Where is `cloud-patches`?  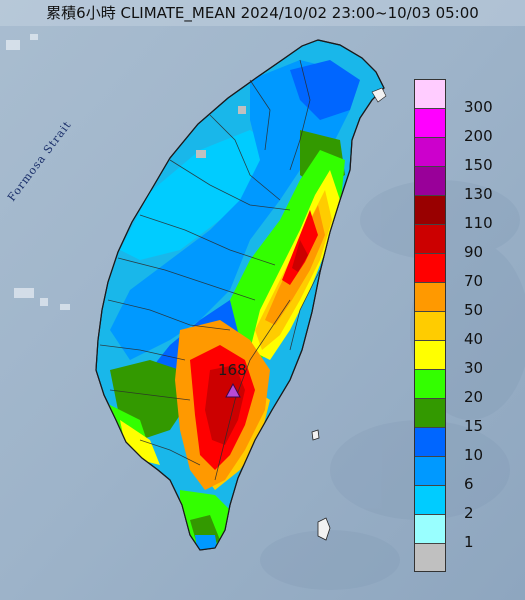
cloud-patches is located at coordinates (38, 172).